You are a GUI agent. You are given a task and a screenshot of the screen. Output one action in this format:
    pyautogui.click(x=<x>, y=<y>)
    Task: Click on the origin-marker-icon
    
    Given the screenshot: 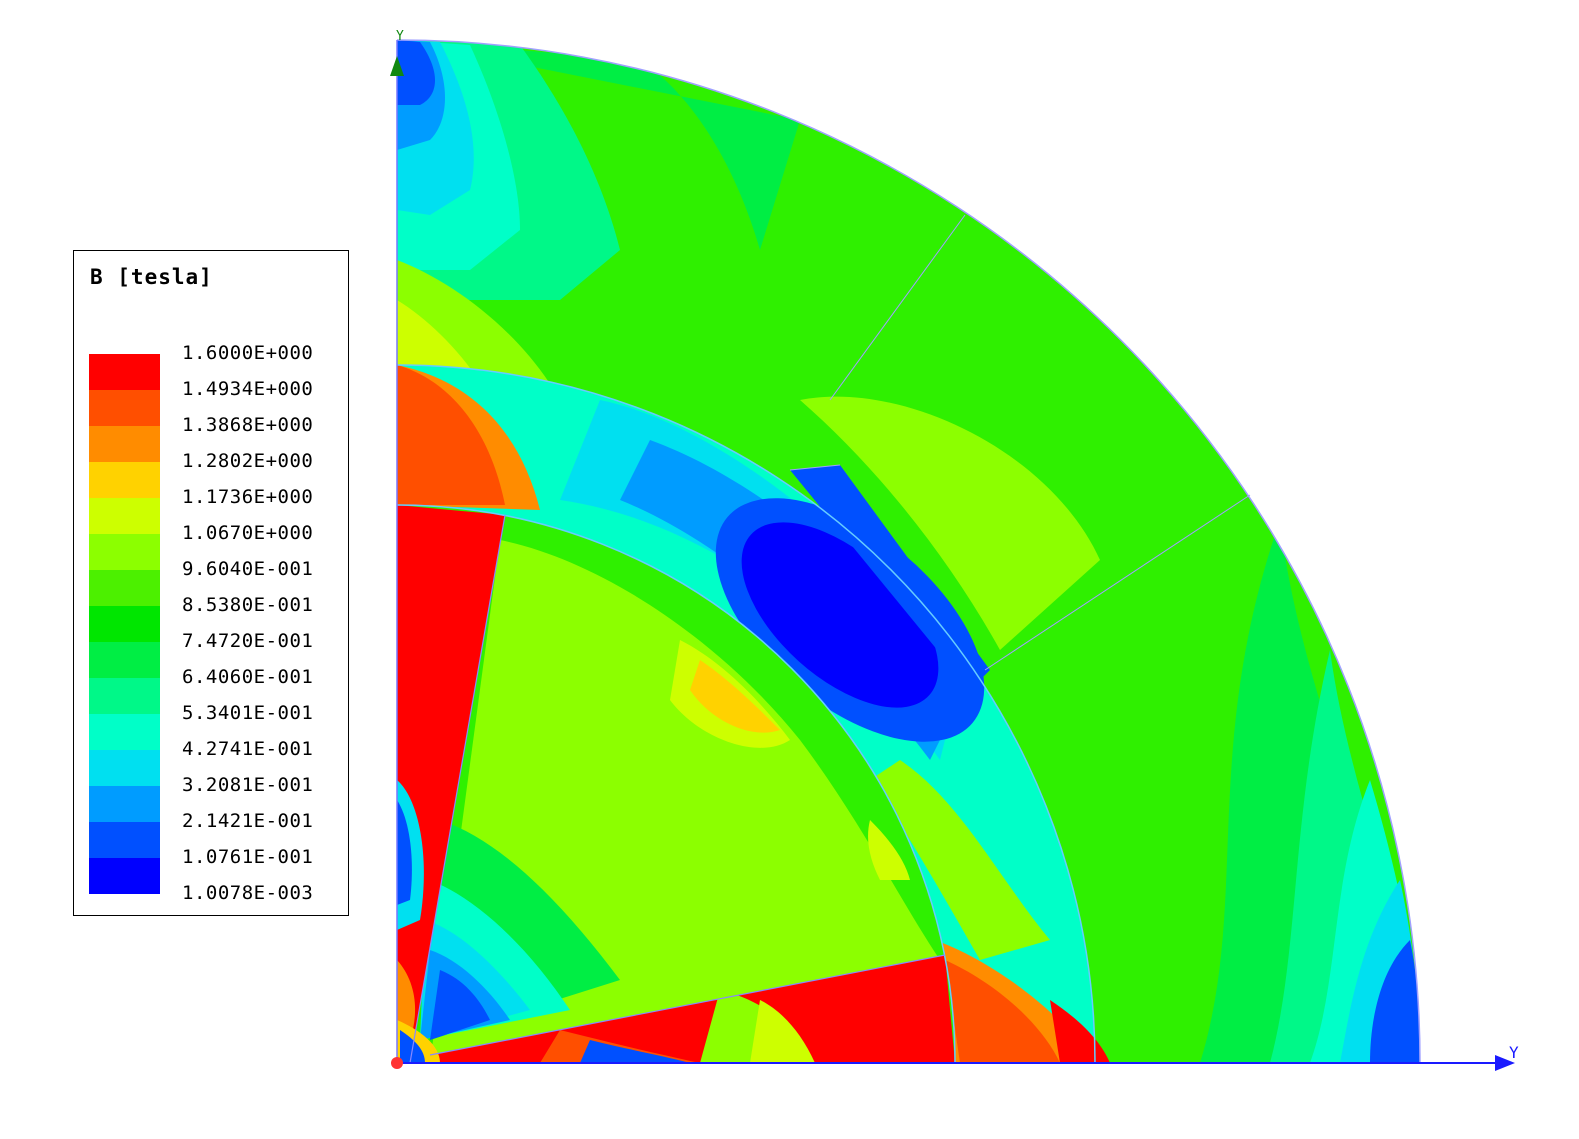 What is the action you would take?
    pyautogui.click(x=397, y=1063)
    